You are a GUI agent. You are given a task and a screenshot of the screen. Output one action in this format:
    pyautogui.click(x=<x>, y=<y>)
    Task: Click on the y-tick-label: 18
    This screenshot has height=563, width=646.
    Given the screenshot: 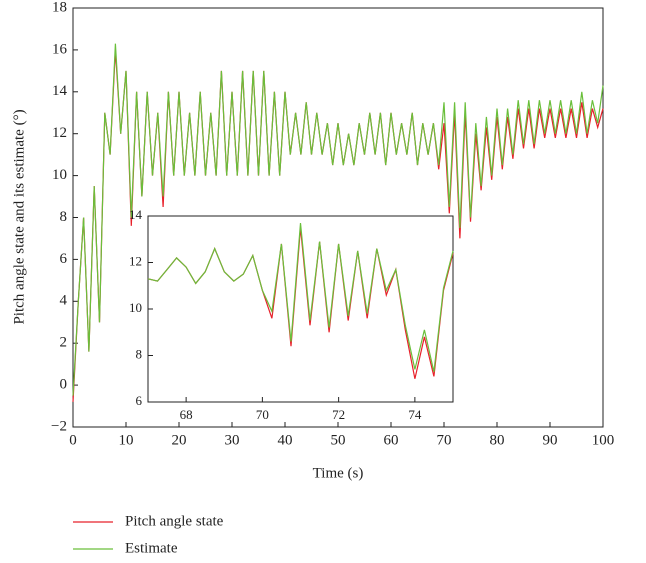 What is the action you would take?
    pyautogui.click(x=59, y=7)
    